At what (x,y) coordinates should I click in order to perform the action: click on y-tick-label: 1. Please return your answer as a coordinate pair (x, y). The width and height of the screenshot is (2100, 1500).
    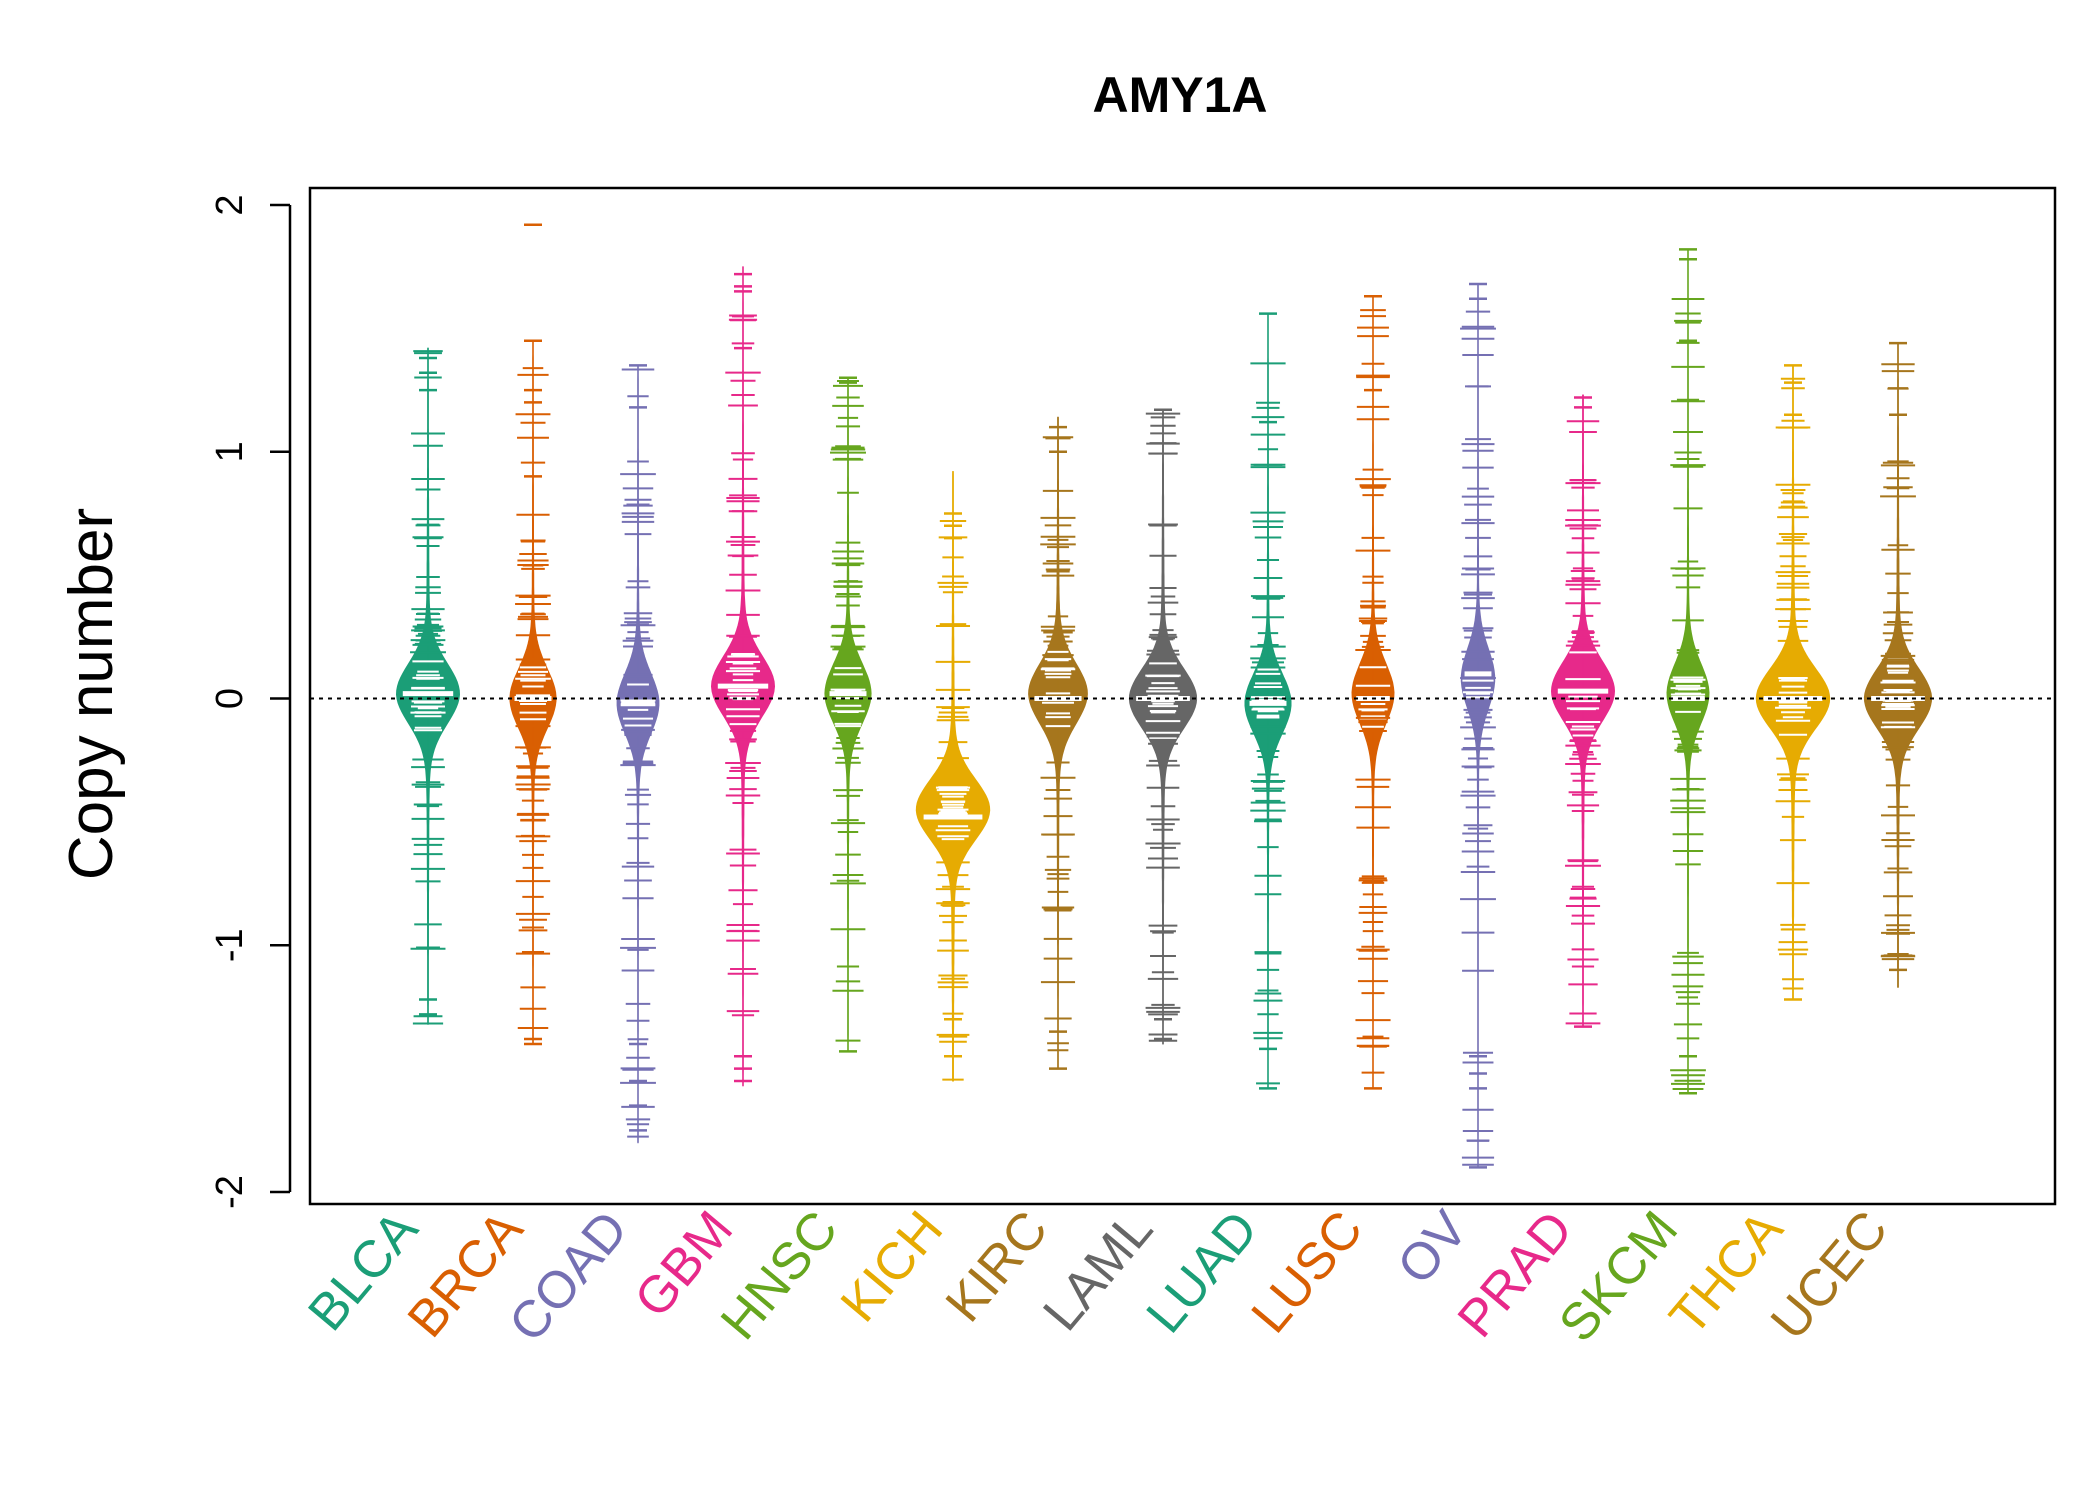
    Looking at the image, I should click on (230, 451).